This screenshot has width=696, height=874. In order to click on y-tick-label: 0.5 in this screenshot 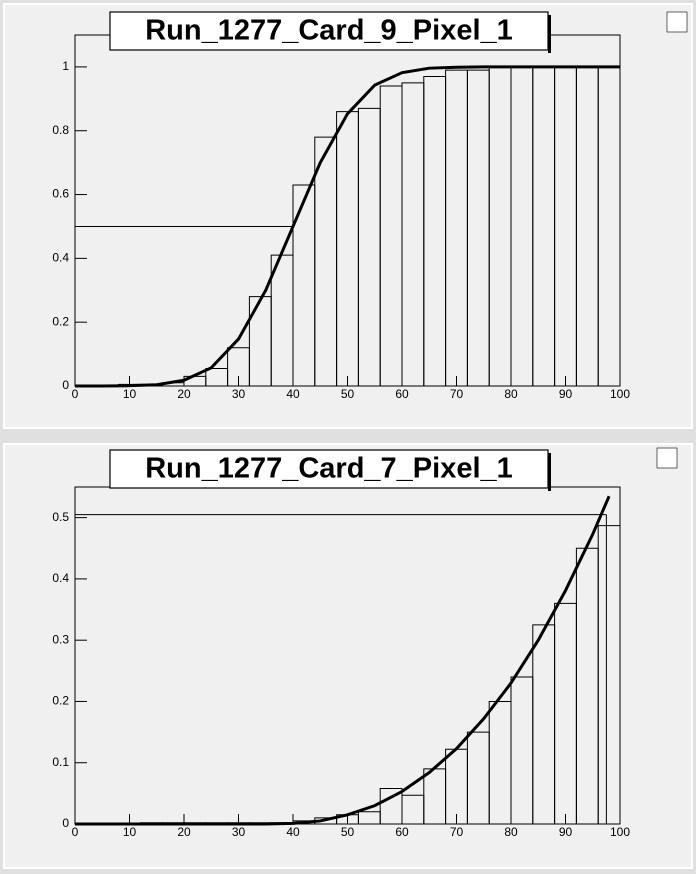, I will do `click(60, 517)`.